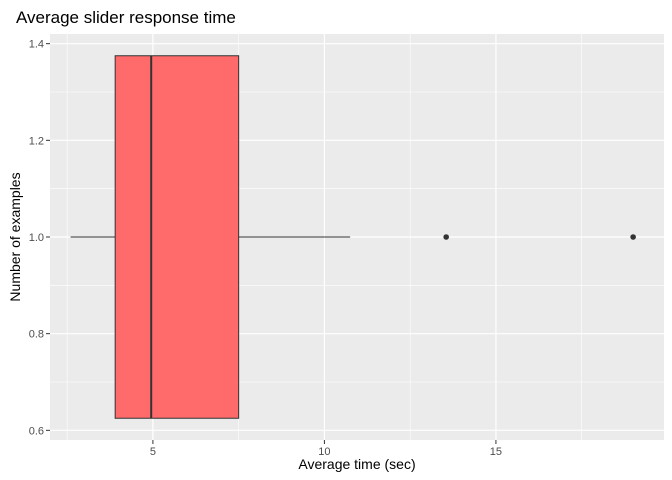 The image size is (672, 480). I want to click on x-tick-label: 15, so click(496, 452).